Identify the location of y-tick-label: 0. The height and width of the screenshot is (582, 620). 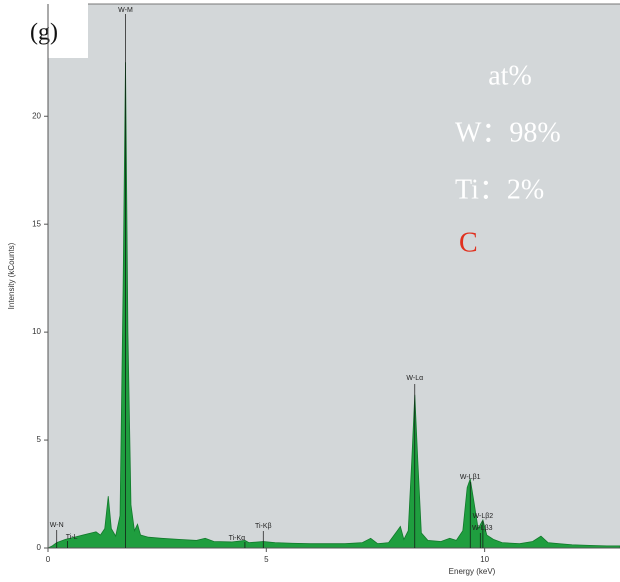
(39, 547).